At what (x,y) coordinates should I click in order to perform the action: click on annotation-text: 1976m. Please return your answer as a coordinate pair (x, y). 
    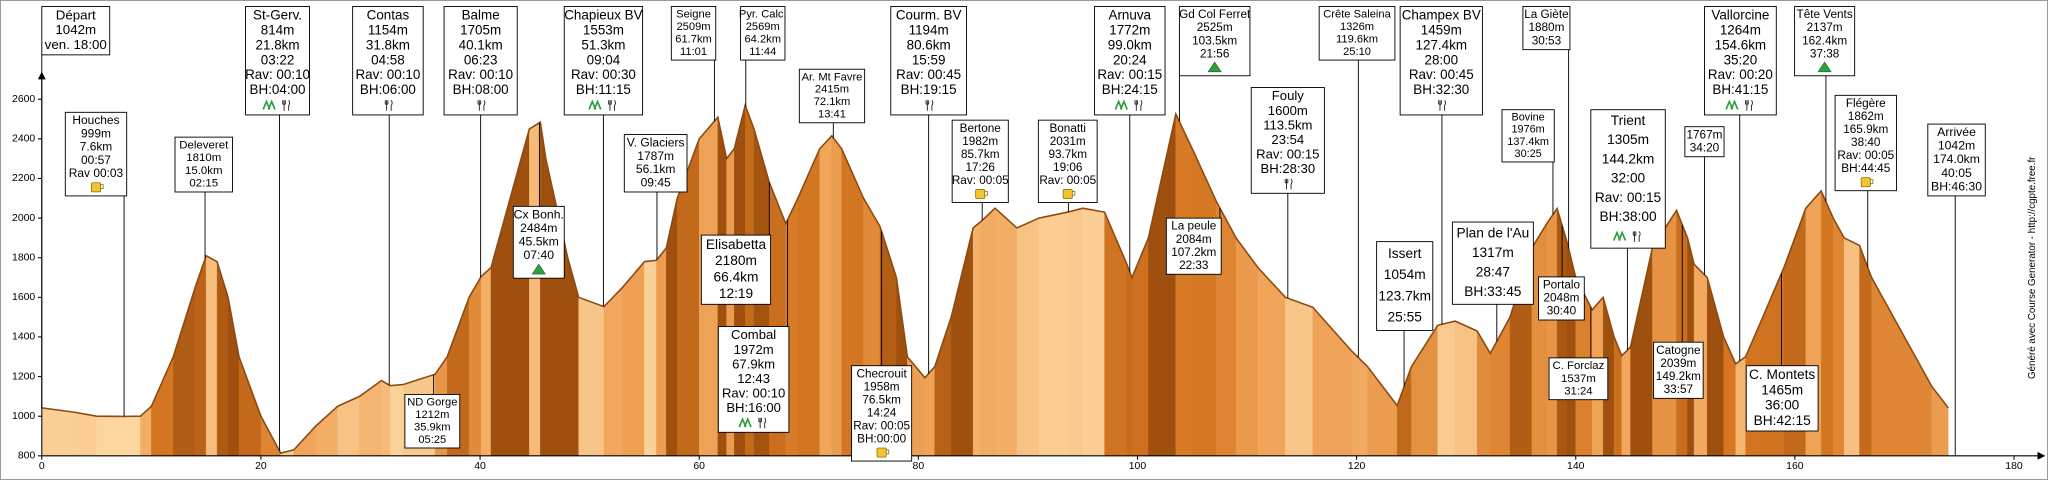
    Looking at the image, I should click on (1528, 130).